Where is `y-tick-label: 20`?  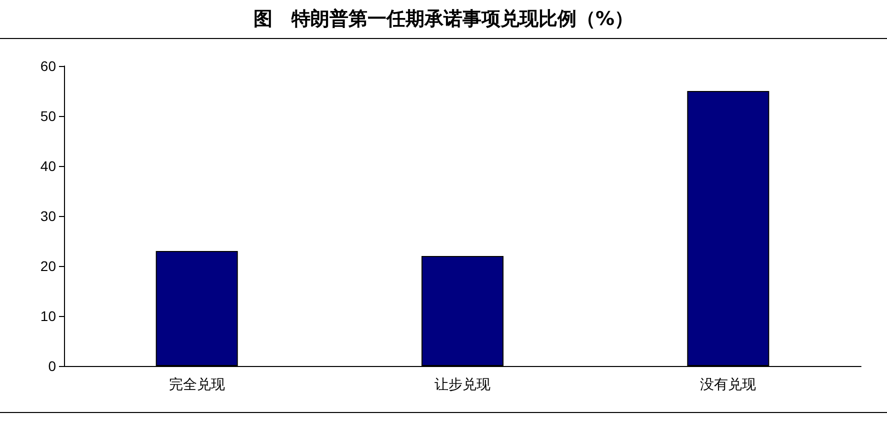 y-tick-label: 20 is located at coordinates (48, 266).